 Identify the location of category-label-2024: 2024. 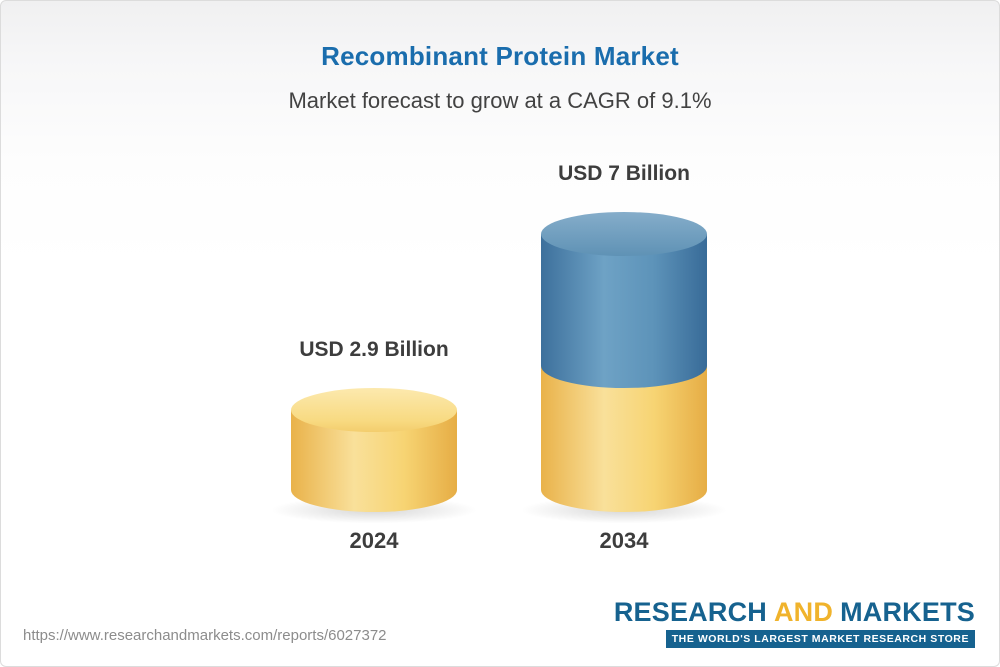
(374, 540).